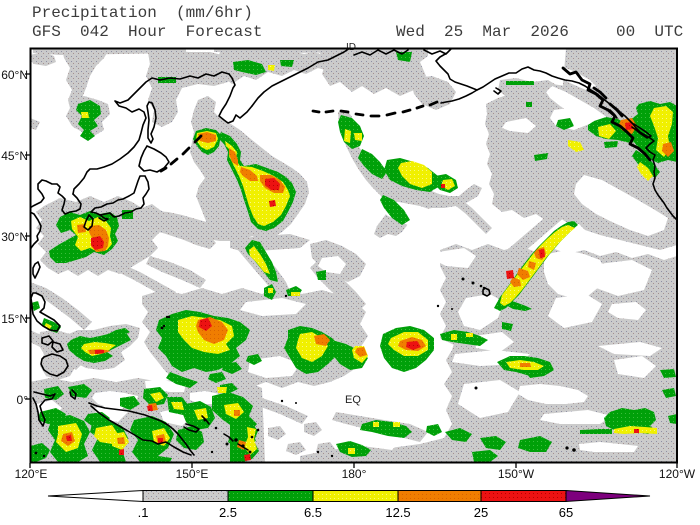 This screenshot has width=700, height=525. I want to click on svg-text: 120°W, so click(677, 474).